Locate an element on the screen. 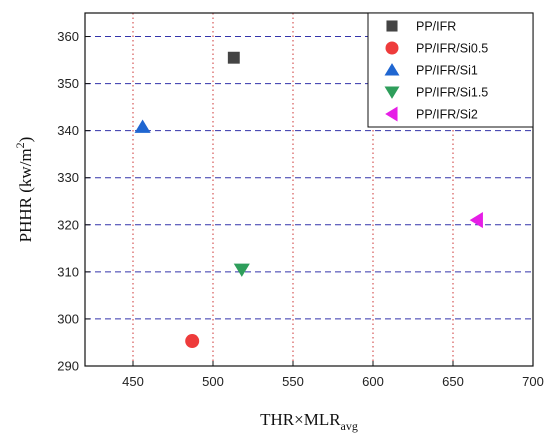 The image size is (550, 443). y-axis-title-superscript: 2 is located at coordinates (20, 145).